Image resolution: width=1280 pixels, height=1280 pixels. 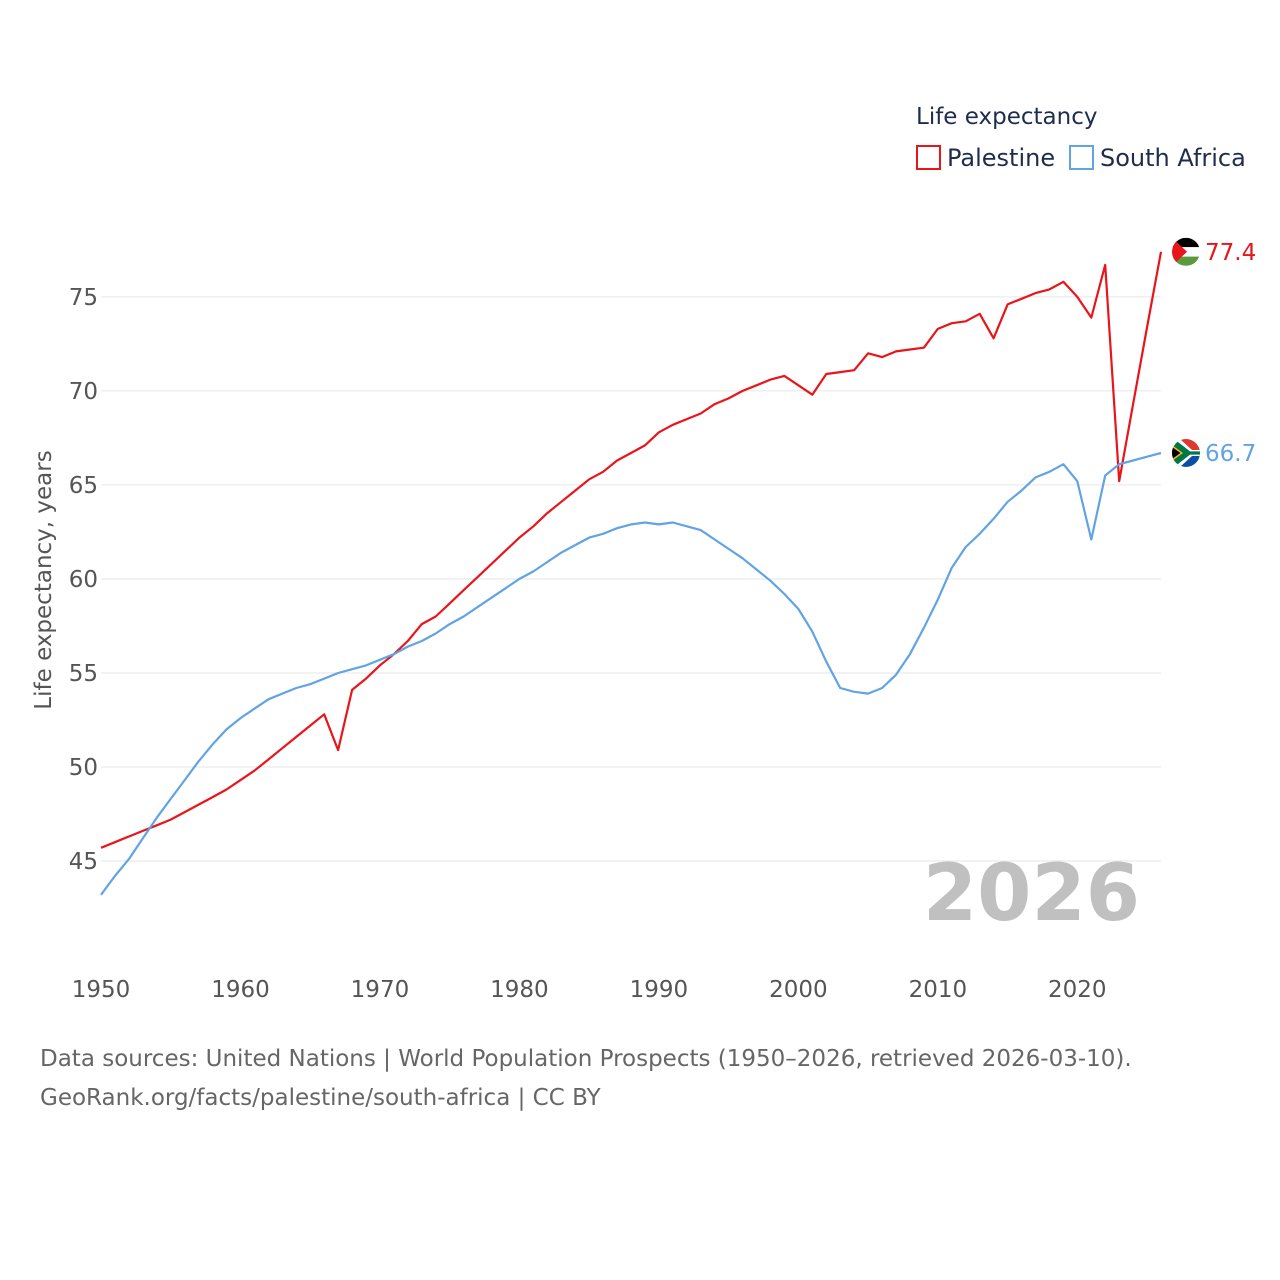 What do you see at coordinates (44, 579) in the screenshot?
I see `y-axis-title: Life expectancy, years` at bounding box center [44, 579].